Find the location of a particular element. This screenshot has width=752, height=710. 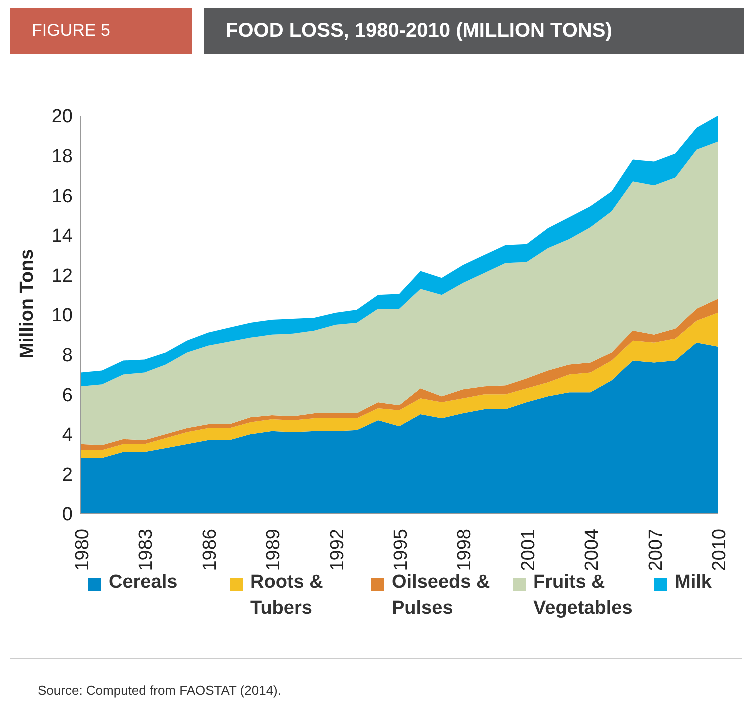

y-tick-label: 8 is located at coordinates (67, 356).